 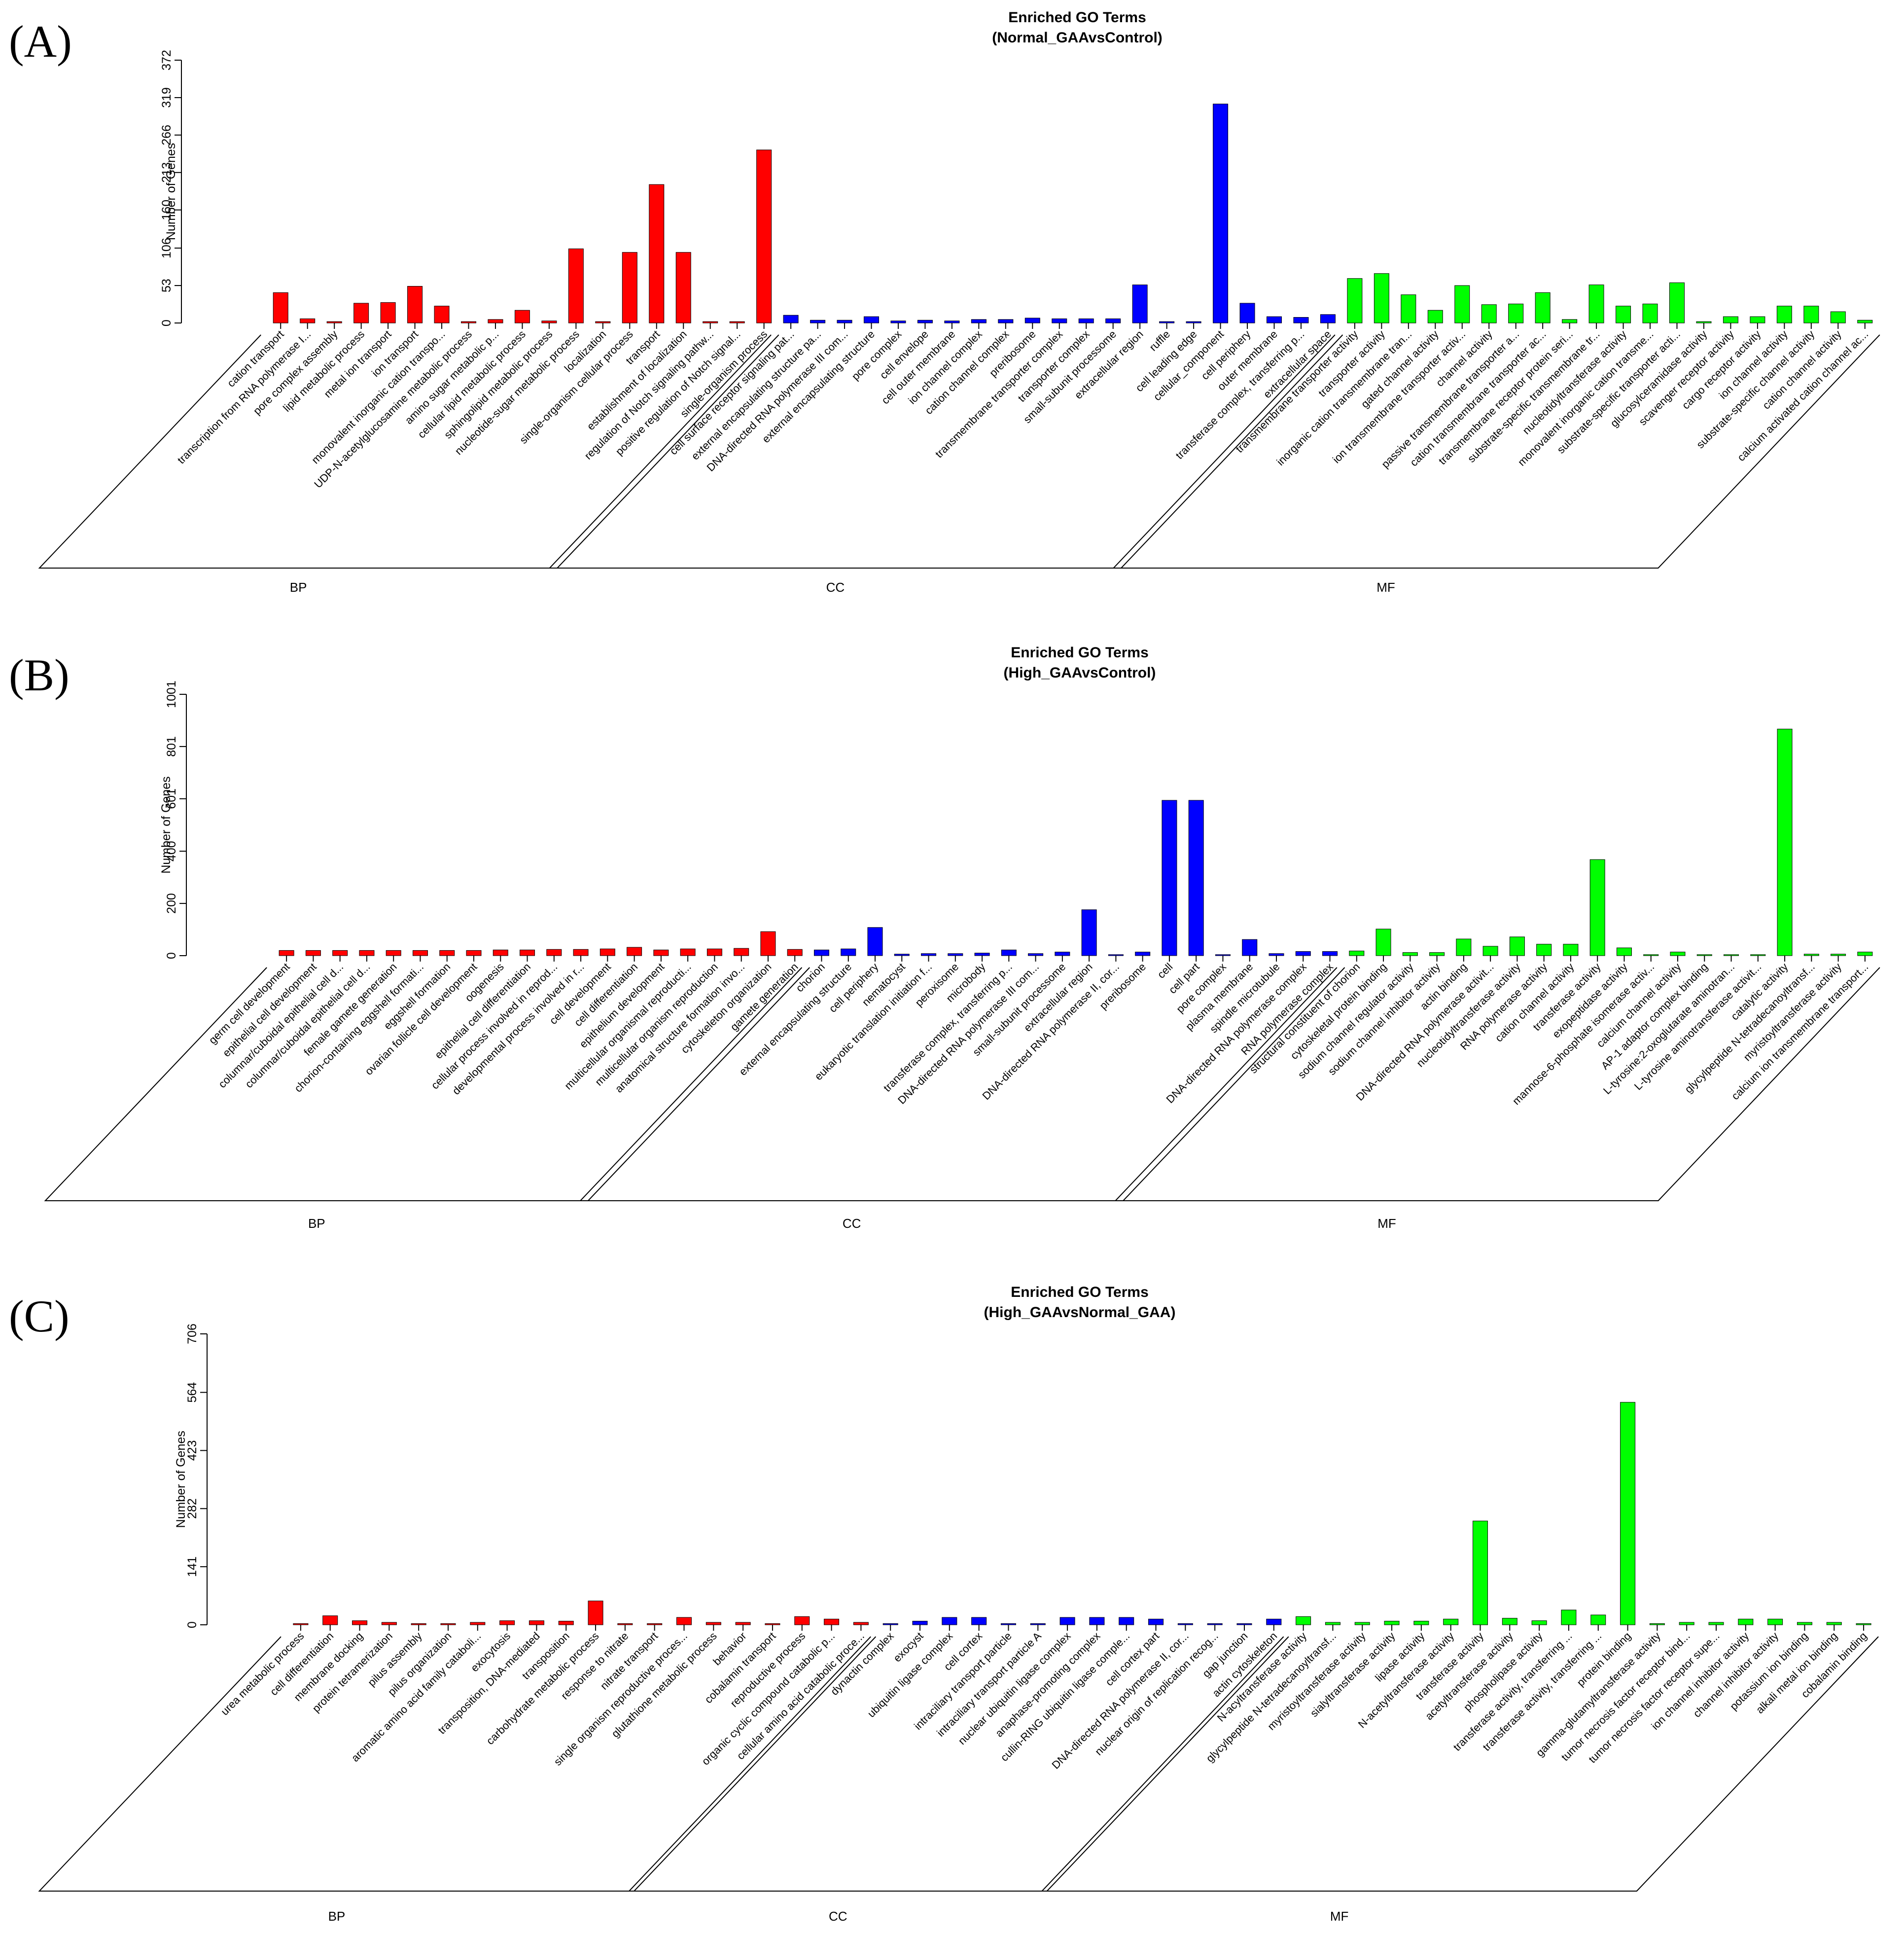 I want to click on y-tick-label: 141, so click(x=192, y=1567).